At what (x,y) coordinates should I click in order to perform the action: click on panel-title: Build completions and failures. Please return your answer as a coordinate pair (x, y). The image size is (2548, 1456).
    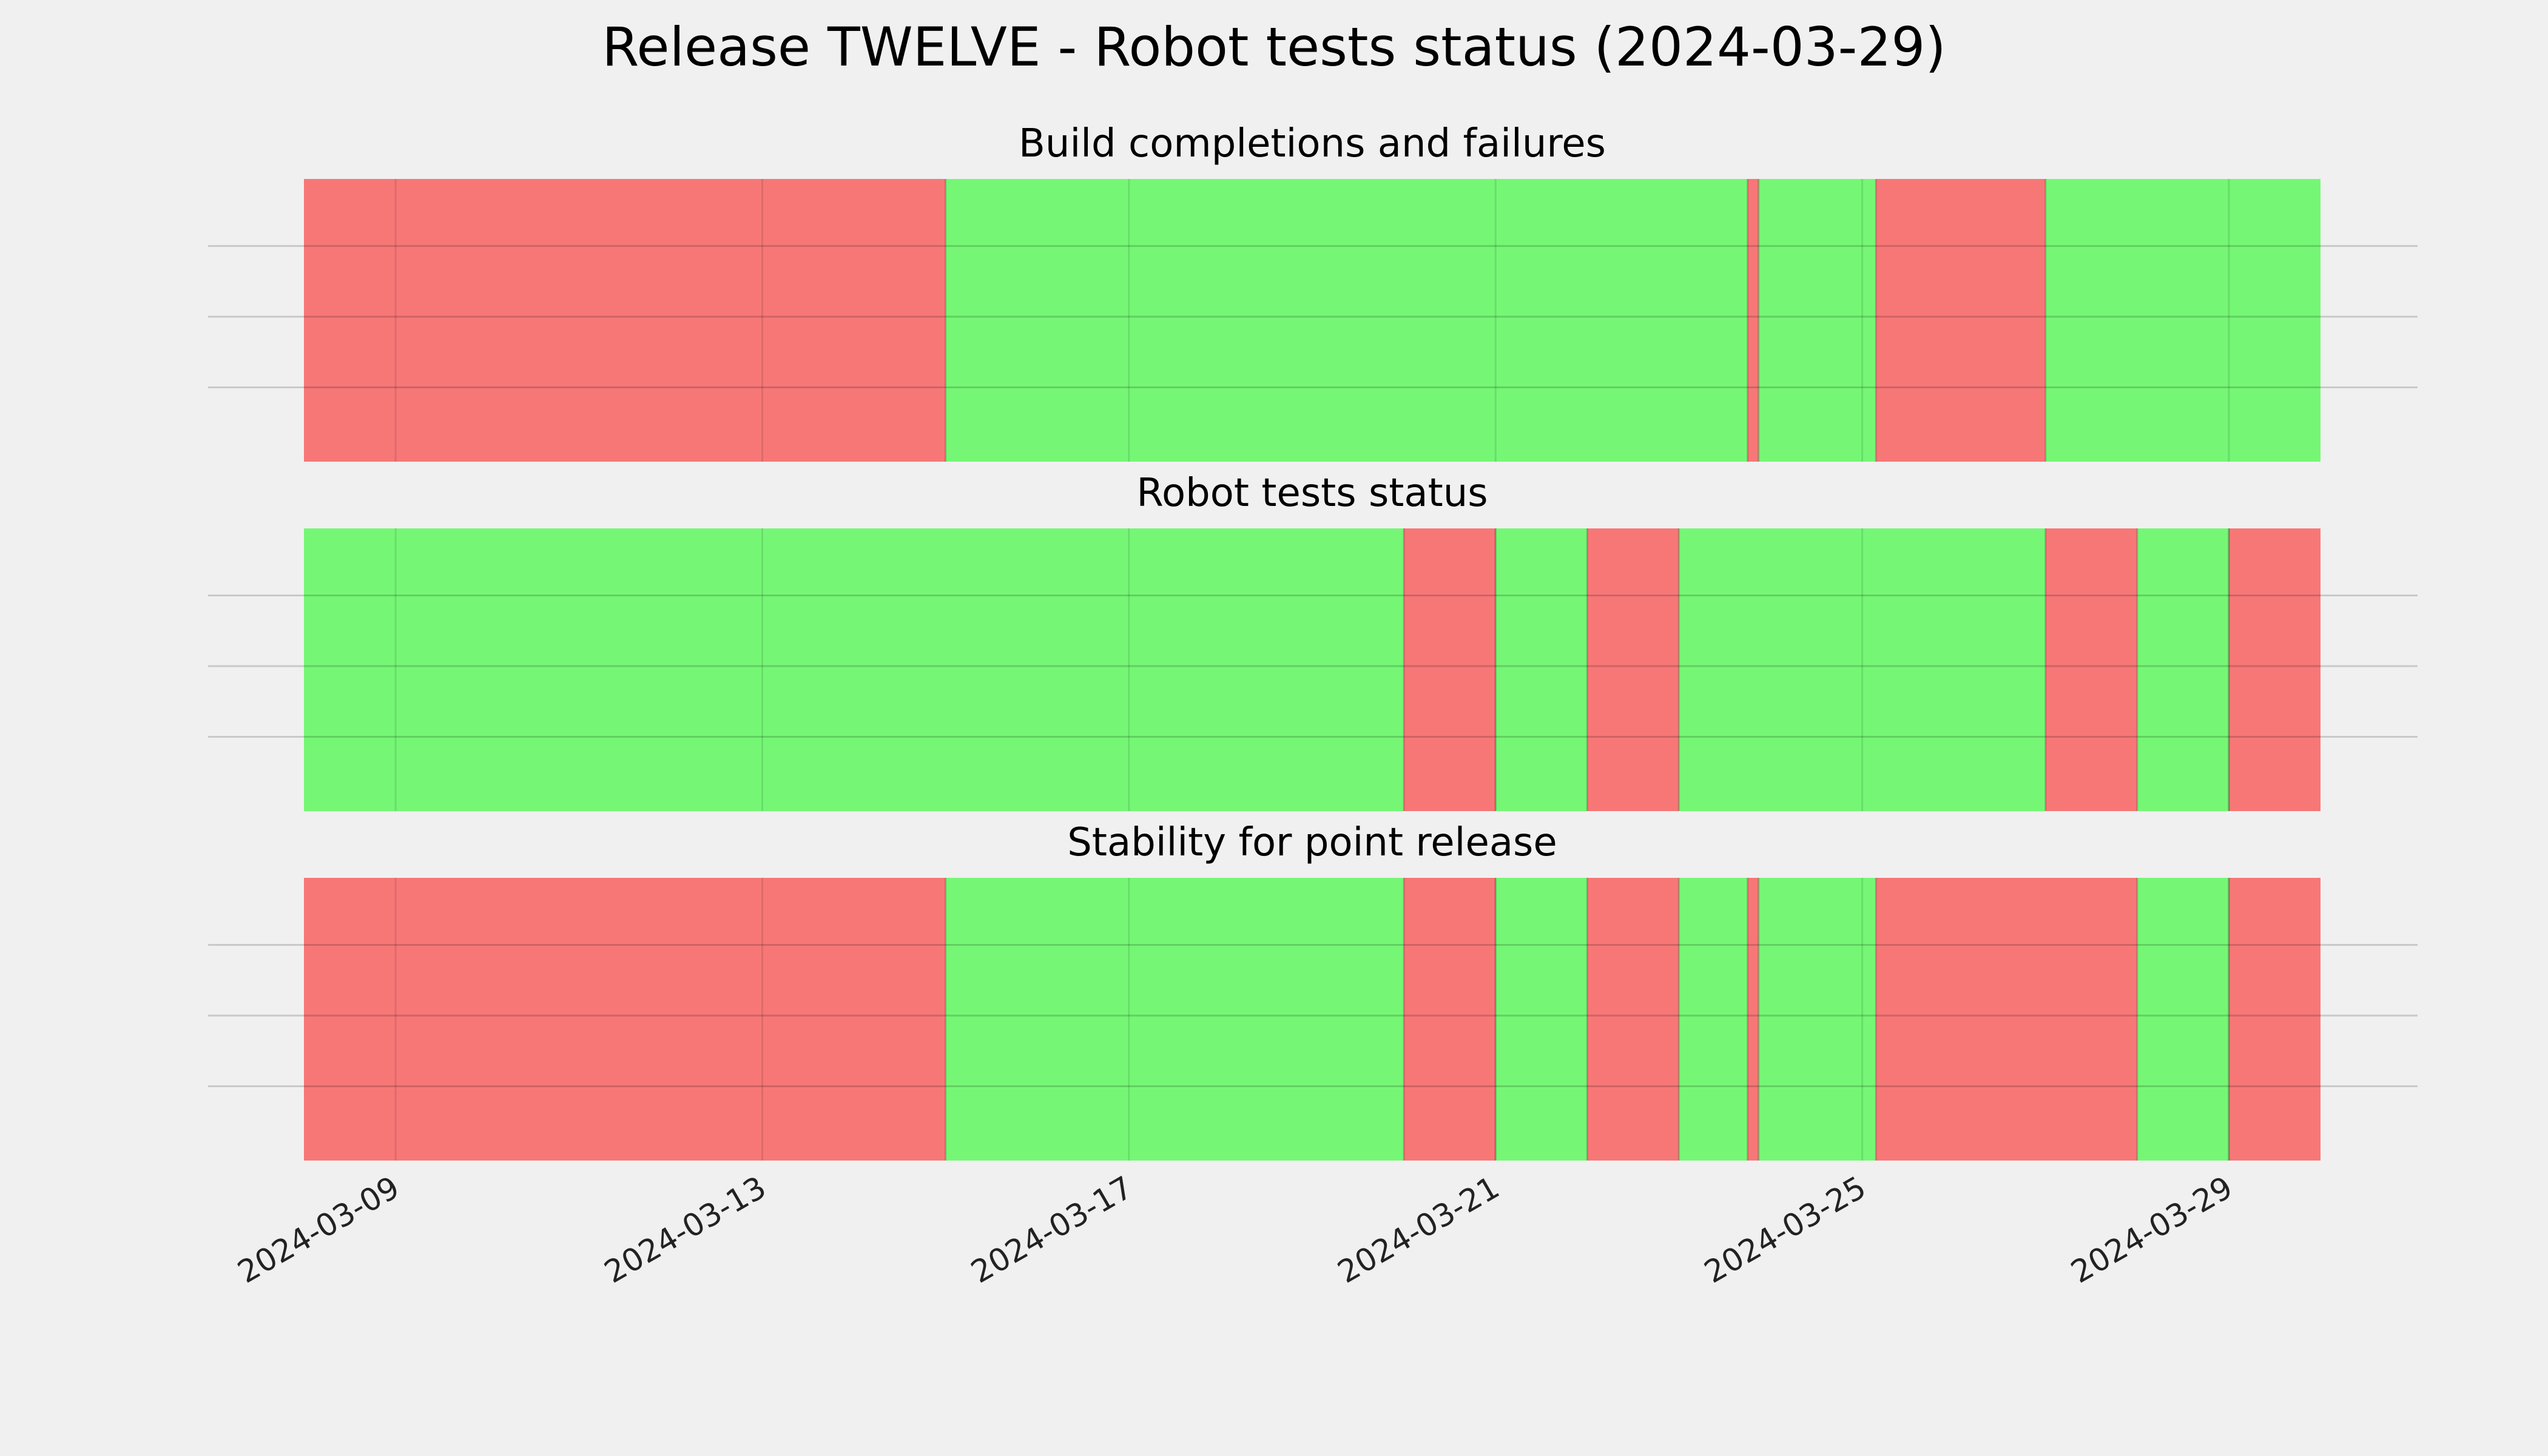
    Looking at the image, I should click on (1312, 143).